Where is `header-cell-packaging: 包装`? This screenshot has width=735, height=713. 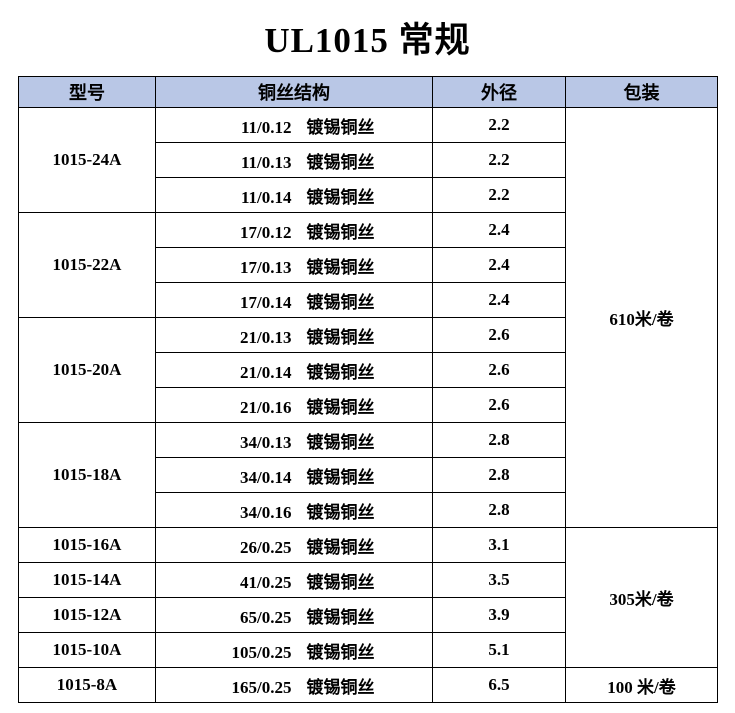
header-cell-packaging: 包装 is located at coordinates (641, 92).